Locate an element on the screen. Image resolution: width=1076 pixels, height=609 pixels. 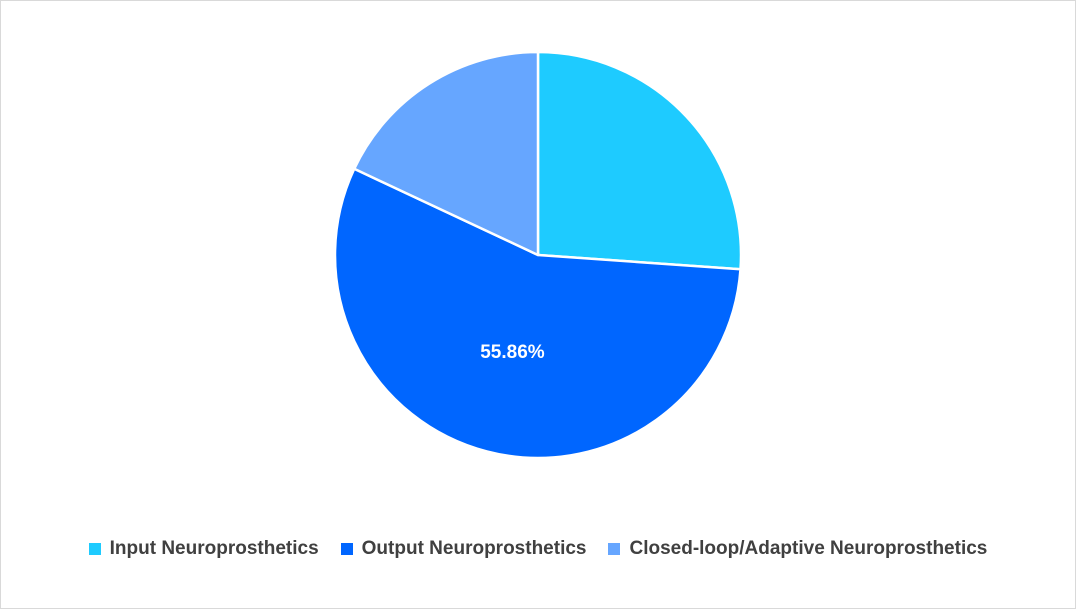
data-label-output-neuroprosthetics: 55.86% is located at coordinates (512, 352).